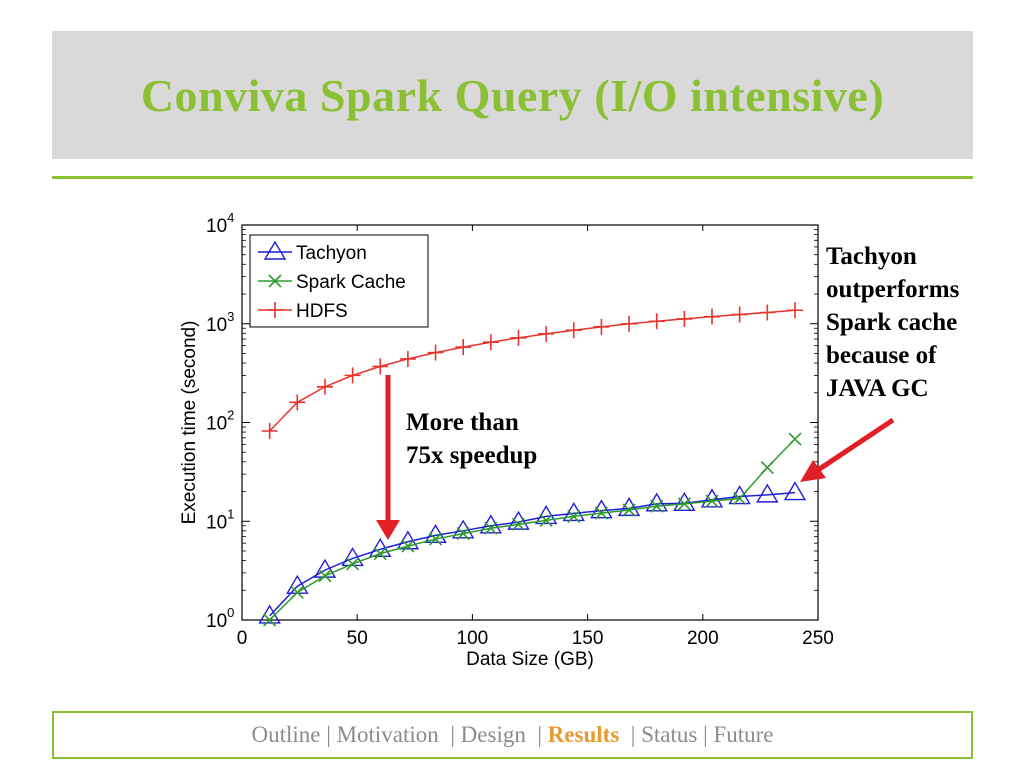 This screenshot has height=768, width=1024. What do you see at coordinates (388, 530) in the screenshot?
I see `speedup-arrow-head` at bounding box center [388, 530].